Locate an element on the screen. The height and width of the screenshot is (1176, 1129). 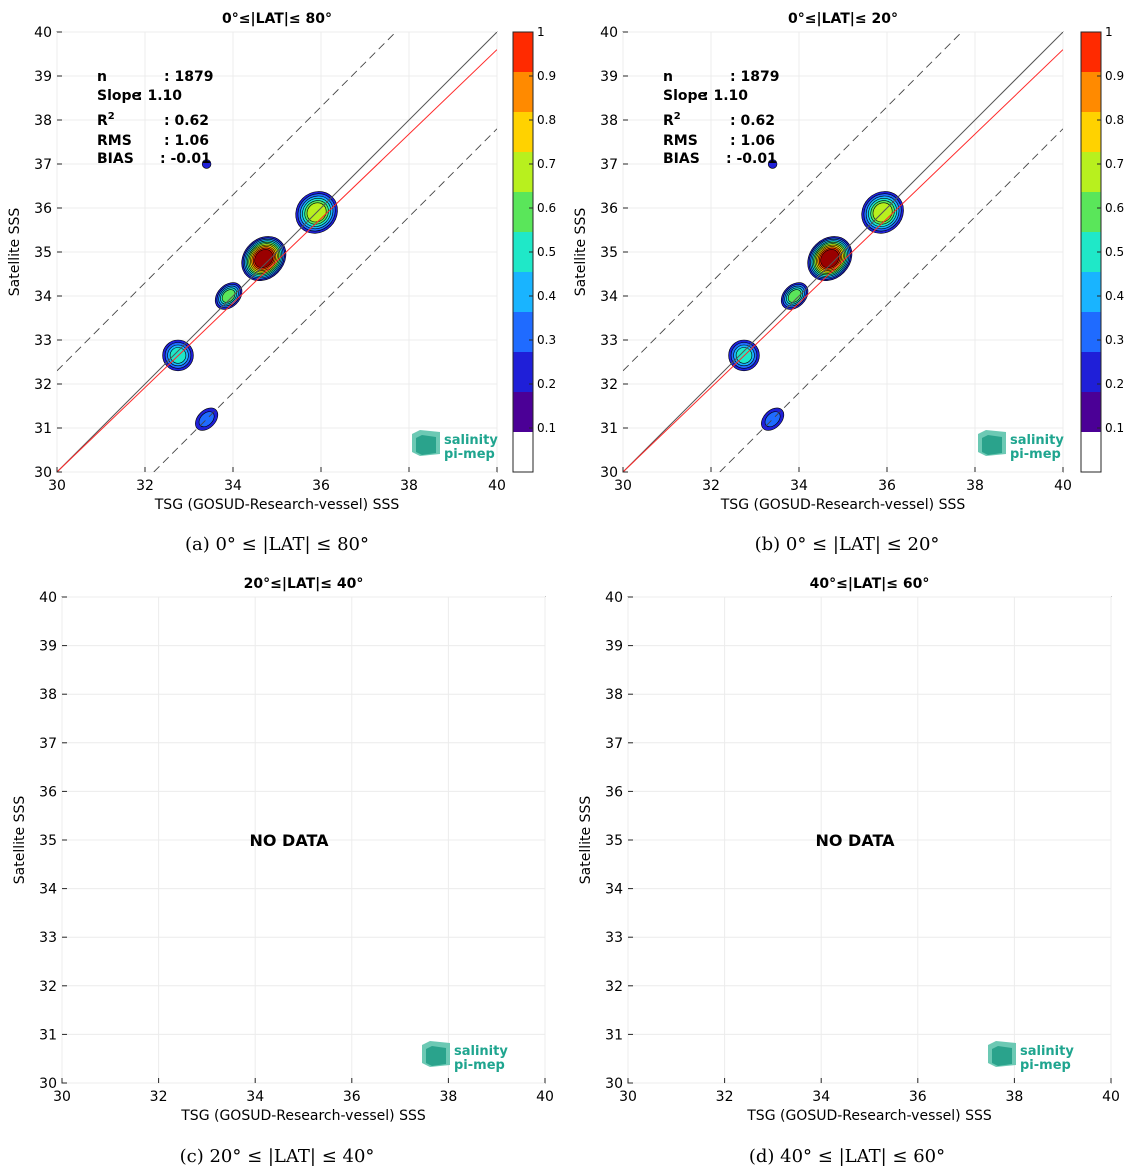
x-tick-label: 36 is located at coordinates (918, 1097).